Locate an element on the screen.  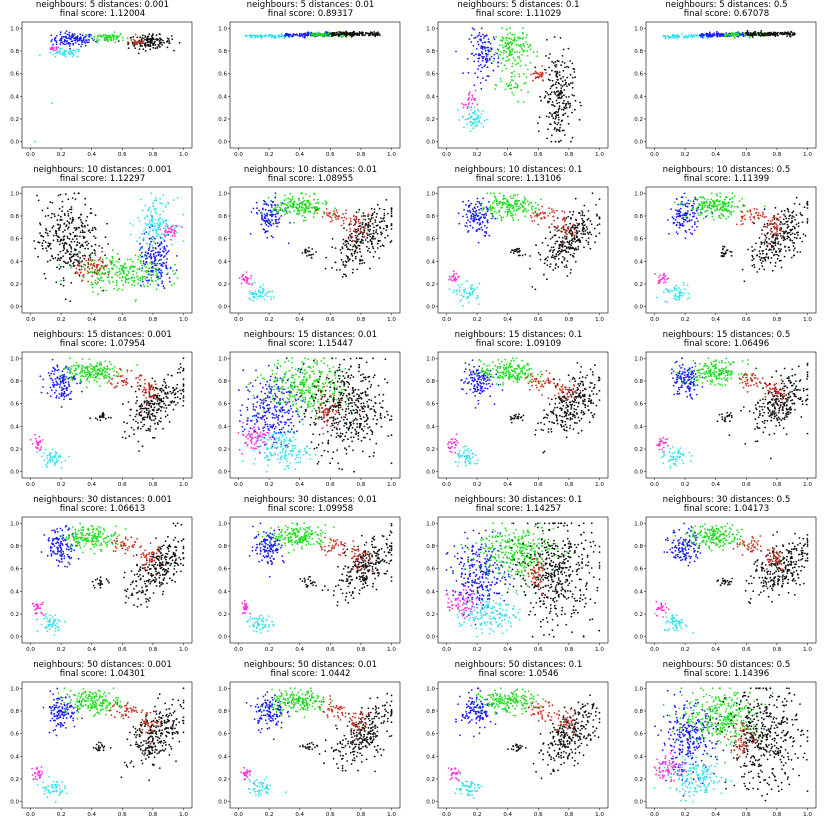
x-tick-label: 0.6 is located at coordinates (330, 320).